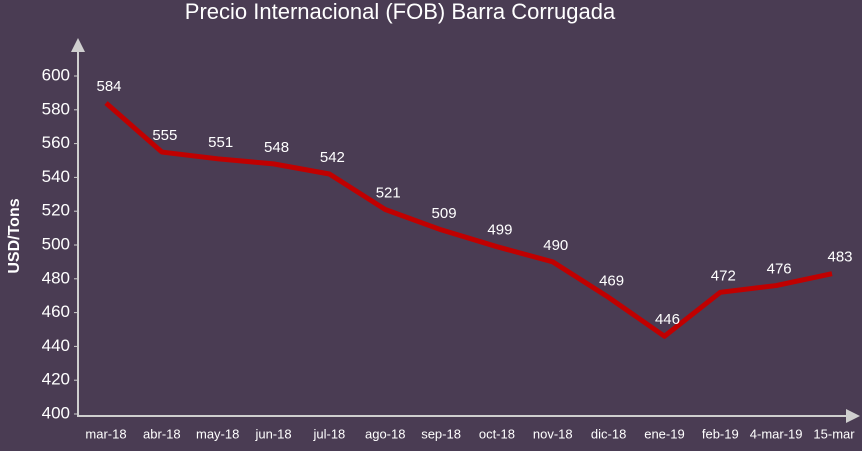  Describe the element at coordinates (56, 108) in the screenshot. I see `y-tick-label: 580` at that location.